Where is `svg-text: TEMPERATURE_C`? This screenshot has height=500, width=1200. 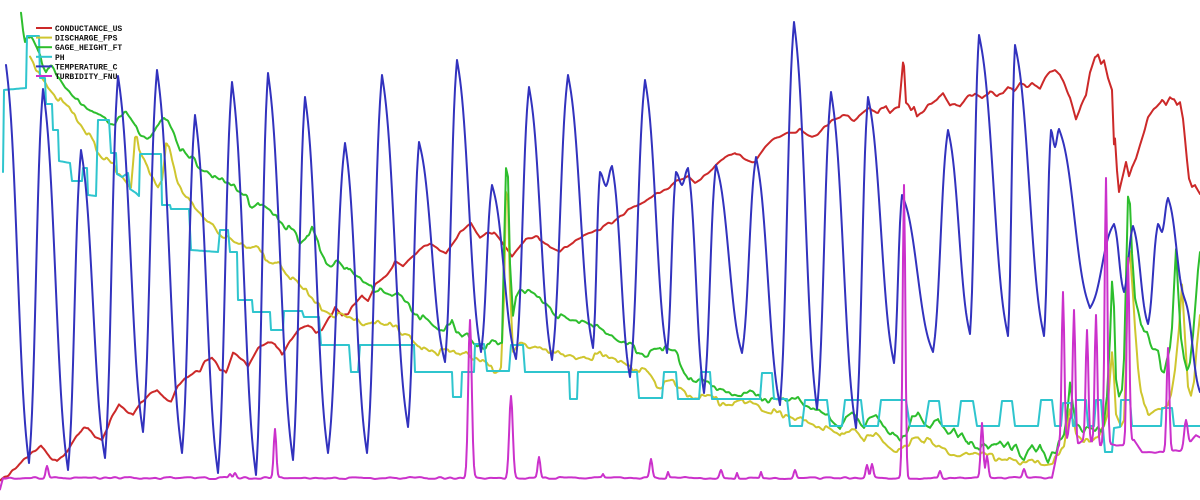 svg-text: TEMPERATURE_C is located at coordinates (86, 67).